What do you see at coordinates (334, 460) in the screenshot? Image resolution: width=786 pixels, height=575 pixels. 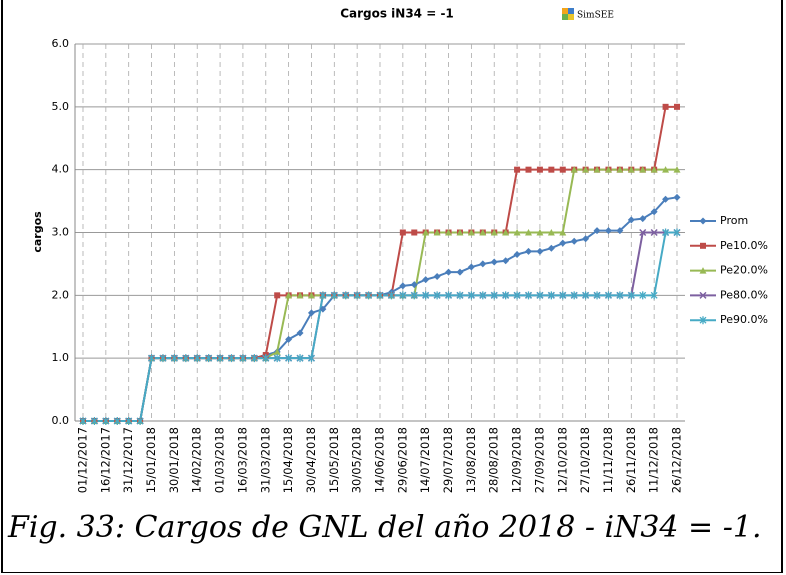 I see `x-tick-label: 15/05/2018` at bounding box center [334, 460].